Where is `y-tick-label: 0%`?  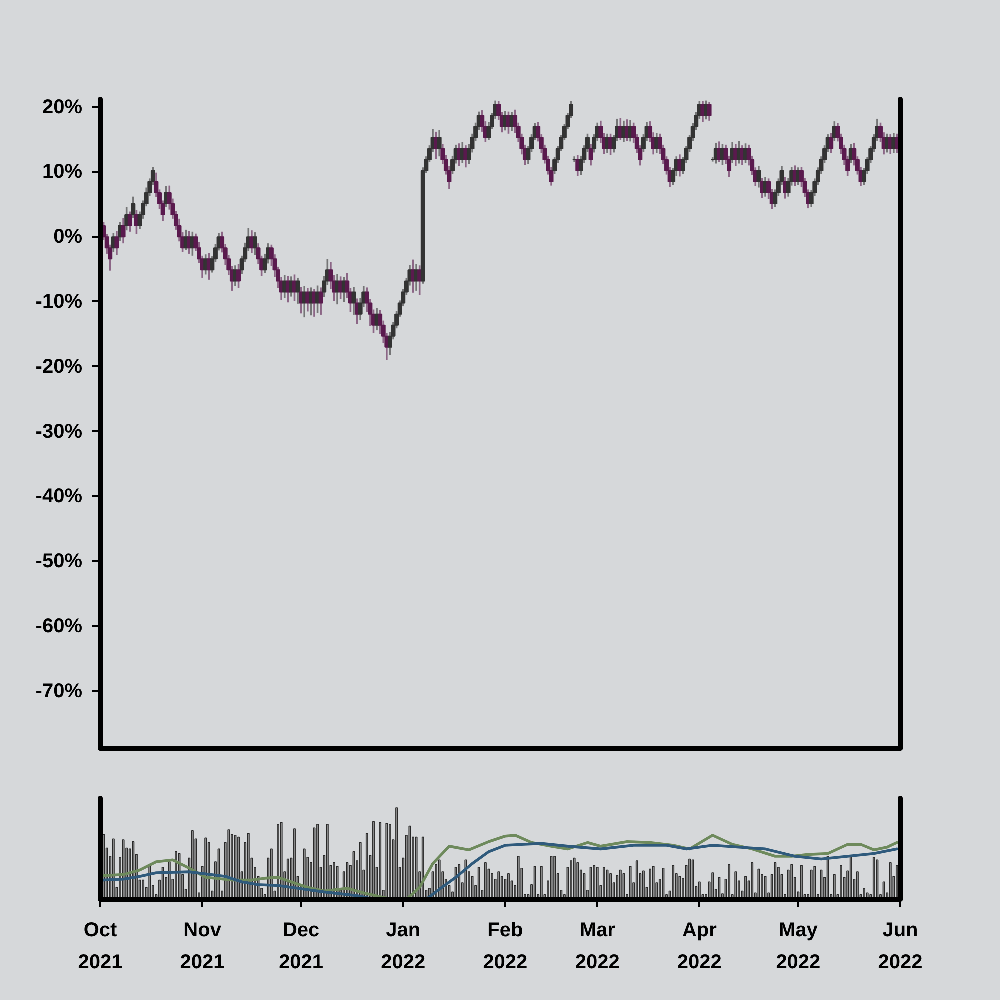 y-tick-label: 0% is located at coordinates (68, 237).